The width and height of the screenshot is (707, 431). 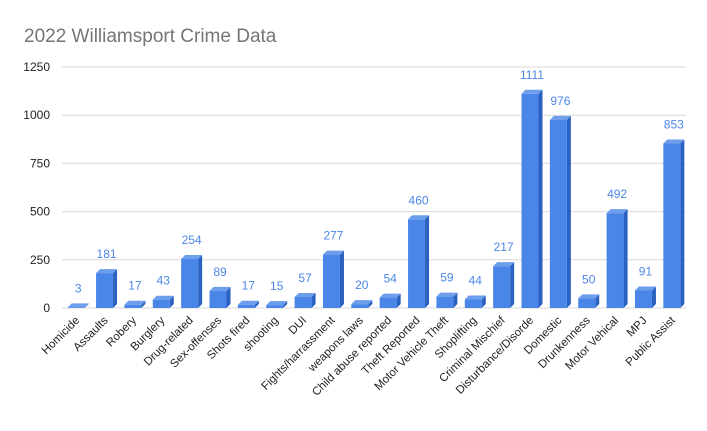 I want to click on chart-title: 2022 Williamsport Crime Data, so click(x=150, y=36).